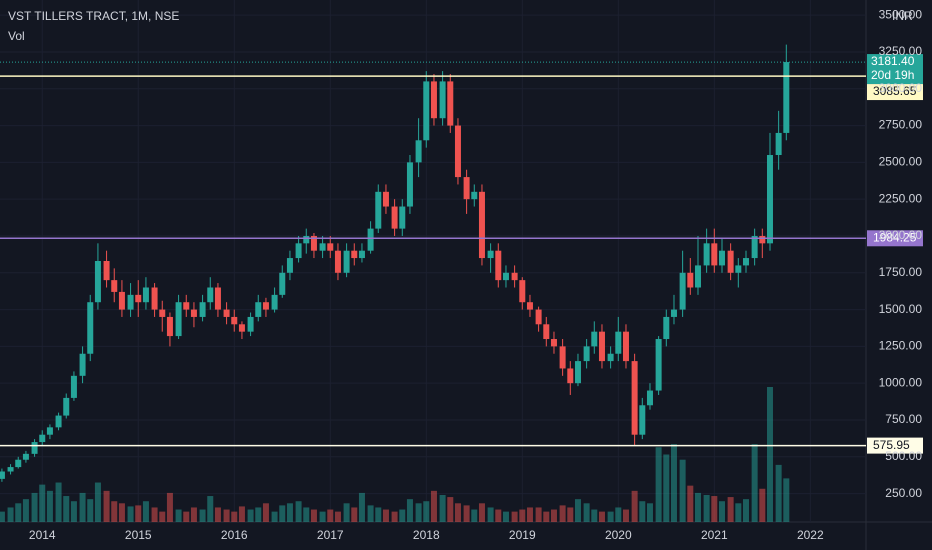  Describe the element at coordinates (901, 125) in the screenshot. I see `y-tick-label: 2750.00` at that location.